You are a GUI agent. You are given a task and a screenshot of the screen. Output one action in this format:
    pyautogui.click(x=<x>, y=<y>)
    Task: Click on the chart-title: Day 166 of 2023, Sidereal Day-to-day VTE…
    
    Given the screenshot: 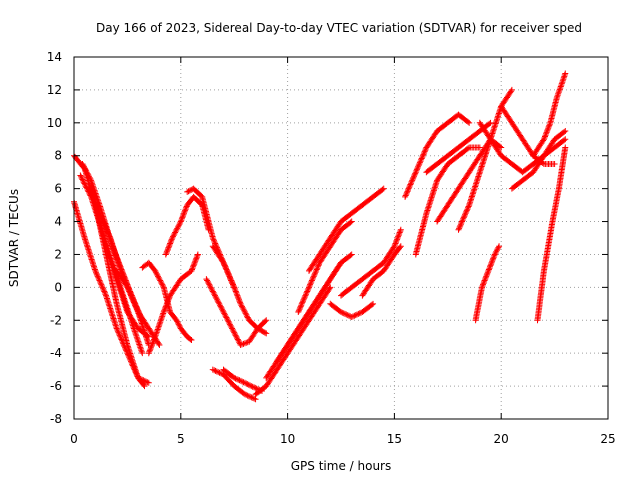 What is the action you would take?
    pyautogui.click(x=339, y=28)
    